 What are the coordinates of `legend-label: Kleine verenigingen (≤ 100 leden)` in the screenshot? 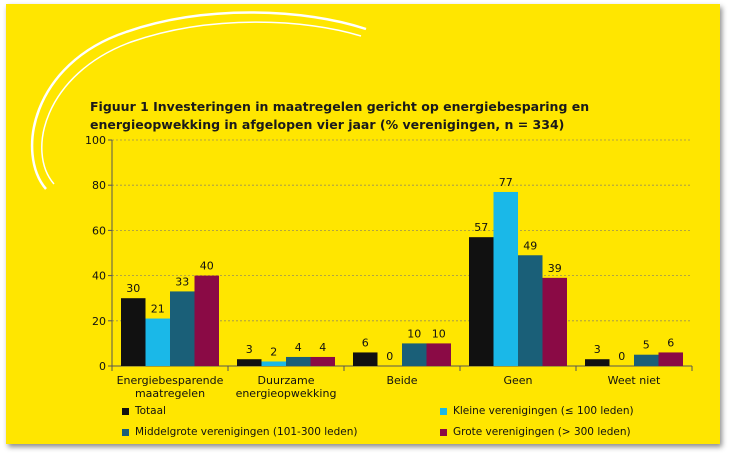 It's located at (543, 411).